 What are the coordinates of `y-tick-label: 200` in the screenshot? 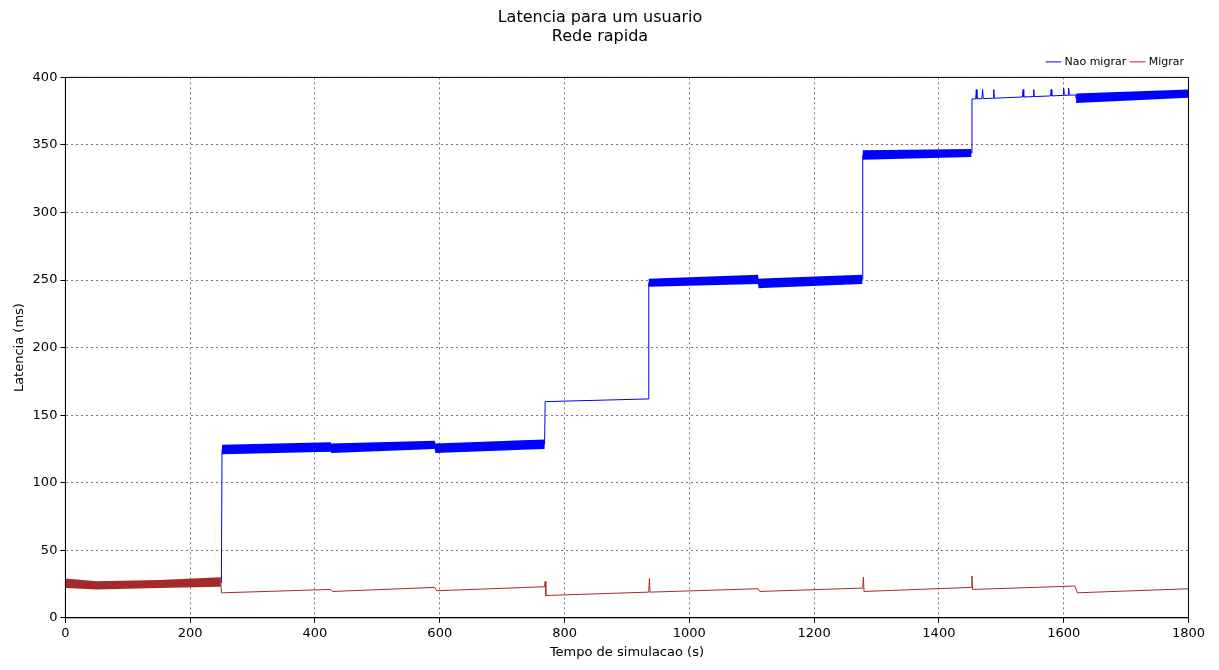 It's located at (45, 346).